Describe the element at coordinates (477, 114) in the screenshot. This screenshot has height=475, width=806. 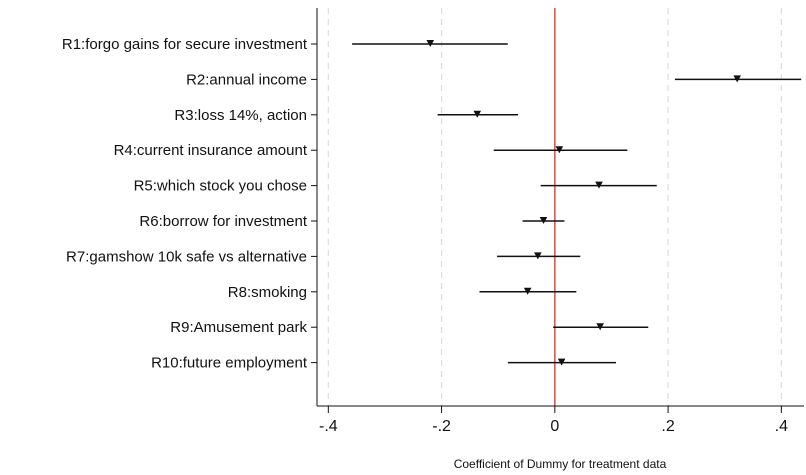
I see `estimate-marker-r3` at that location.